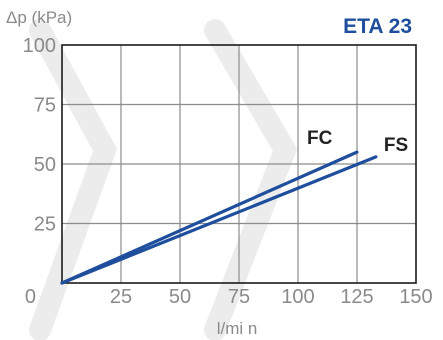  Describe the element at coordinates (39, 17) in the screenshot. I see `y-axis-label: Δp (kPa)` at that location.